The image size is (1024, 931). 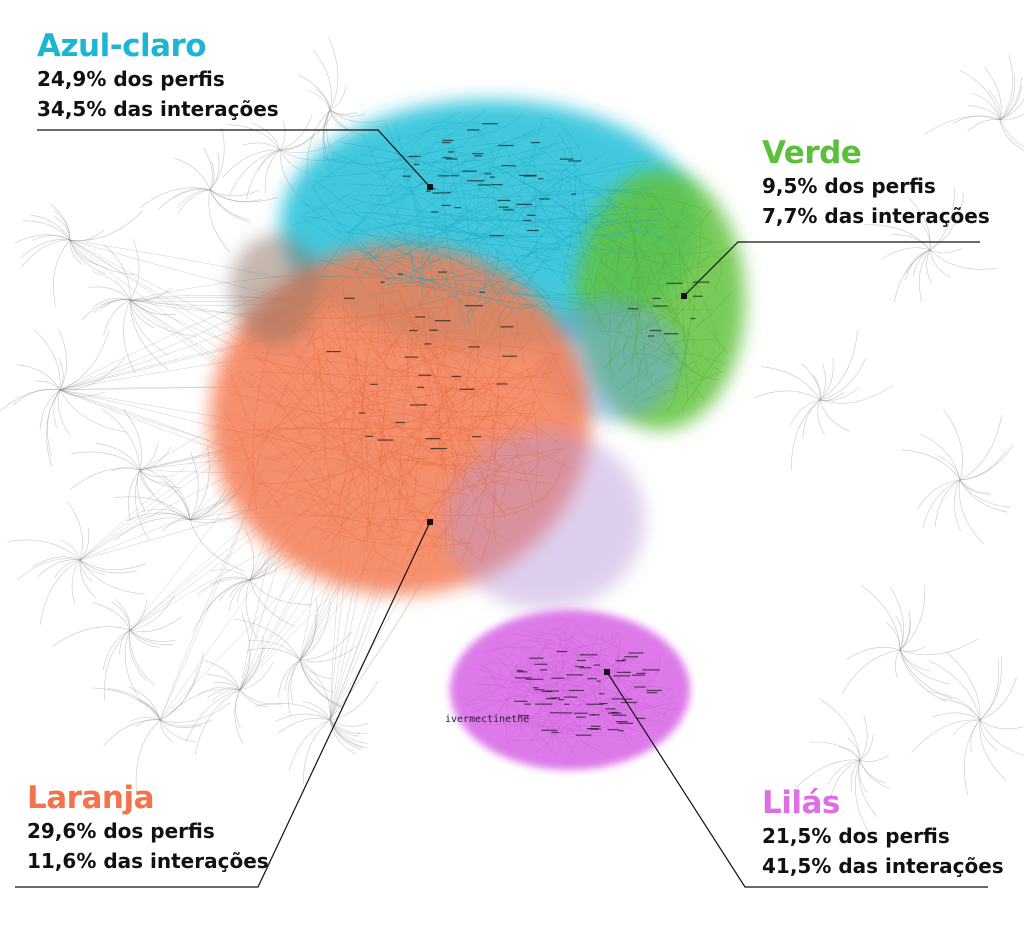 What do you see at coordinates (812, 153) in the screenshot?
I see `cluster-name: Verde` at bounding box center [812, 153].